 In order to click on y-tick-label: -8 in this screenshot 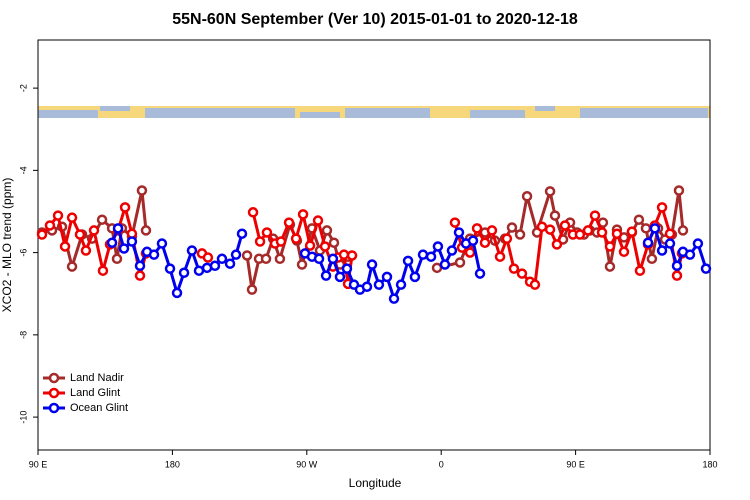, I will do `click(23, 335)`.